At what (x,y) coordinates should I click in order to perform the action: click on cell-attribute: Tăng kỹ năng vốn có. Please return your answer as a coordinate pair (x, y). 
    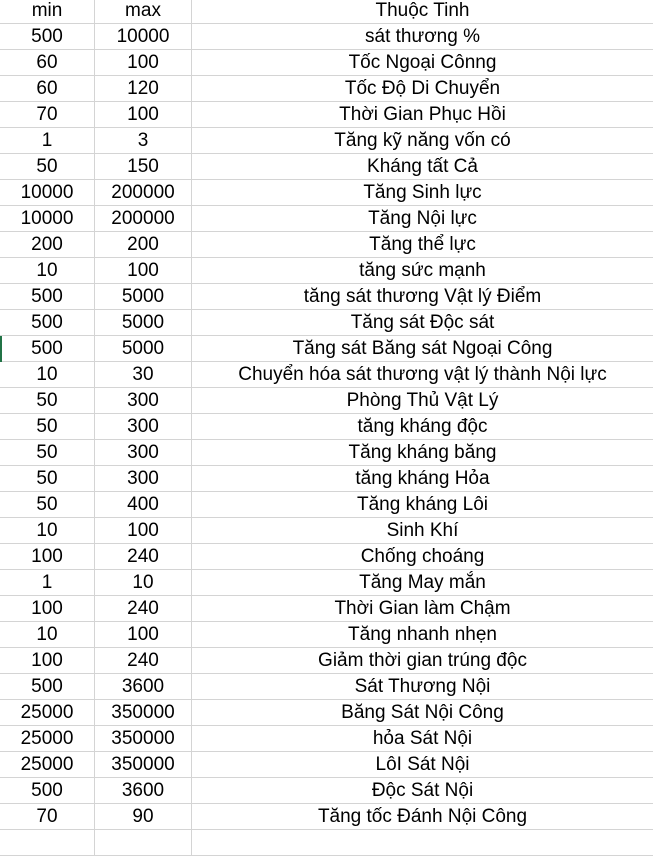
    Looking at the image, I should click on (422, 140).